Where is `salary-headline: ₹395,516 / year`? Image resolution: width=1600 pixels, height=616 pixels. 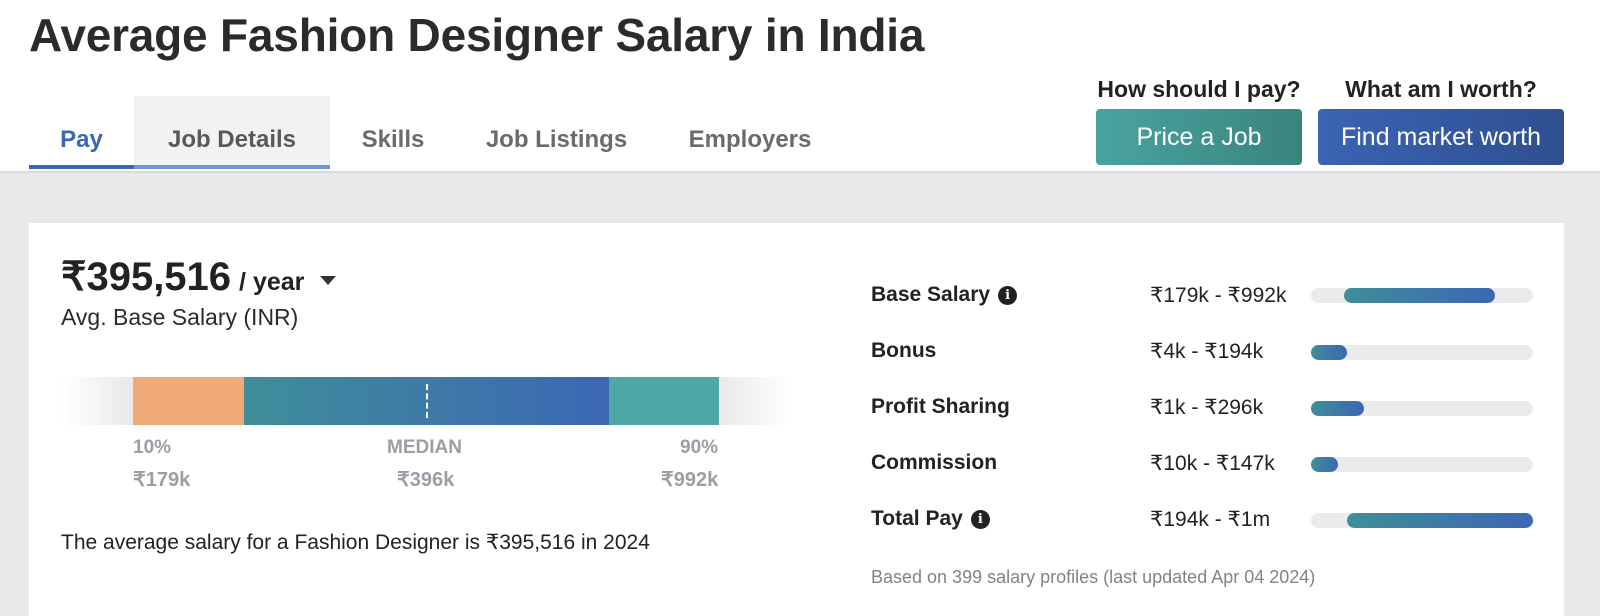
salary-headline: ₹395,516 / year is located at coordinates (199, 277).